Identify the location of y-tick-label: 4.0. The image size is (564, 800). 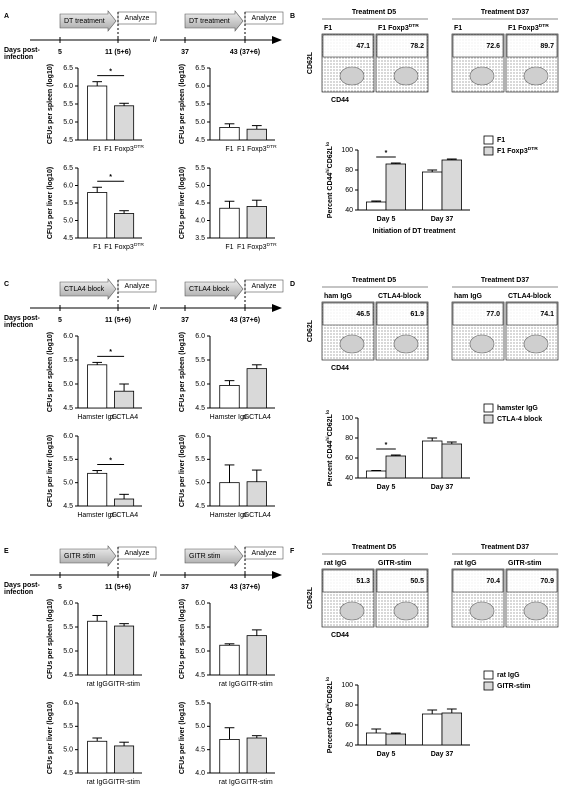
(200, 220).